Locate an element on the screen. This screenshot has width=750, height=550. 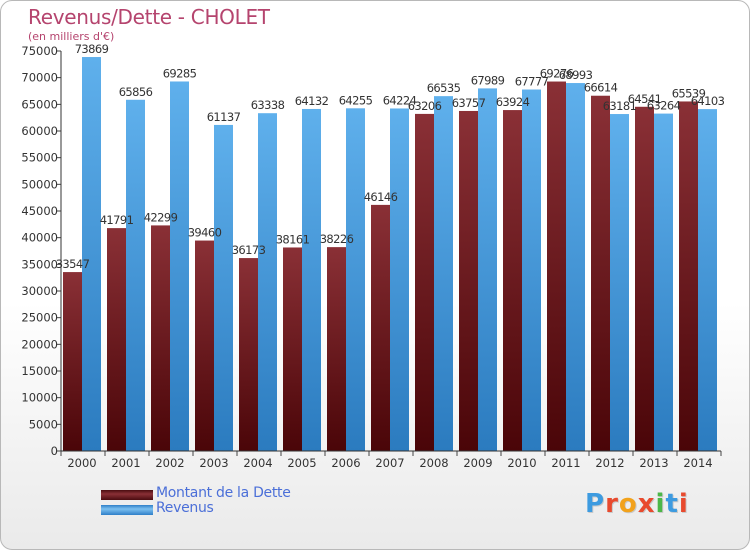
revenus-value-label: 64255 is located at coordinates (356, 100).